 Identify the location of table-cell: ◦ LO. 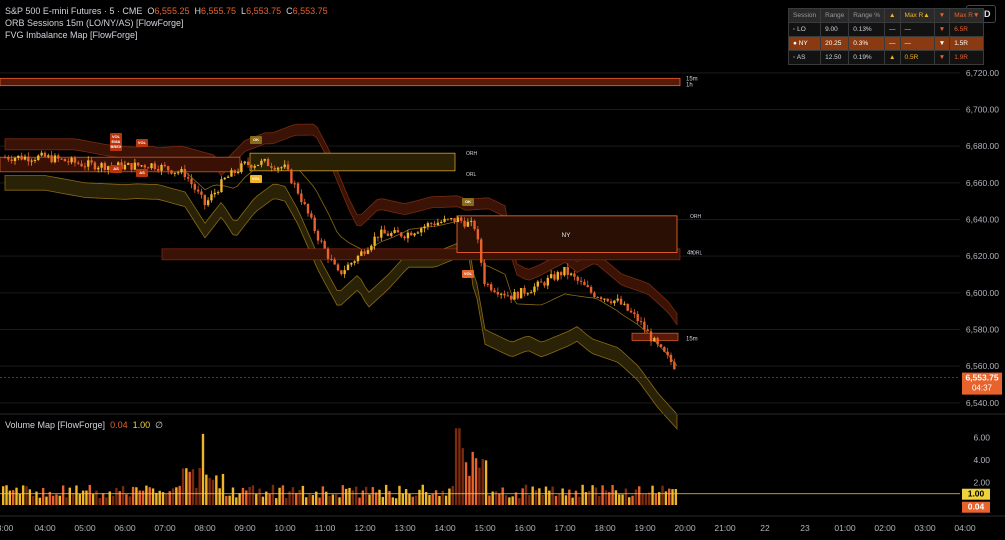
(804, 29).